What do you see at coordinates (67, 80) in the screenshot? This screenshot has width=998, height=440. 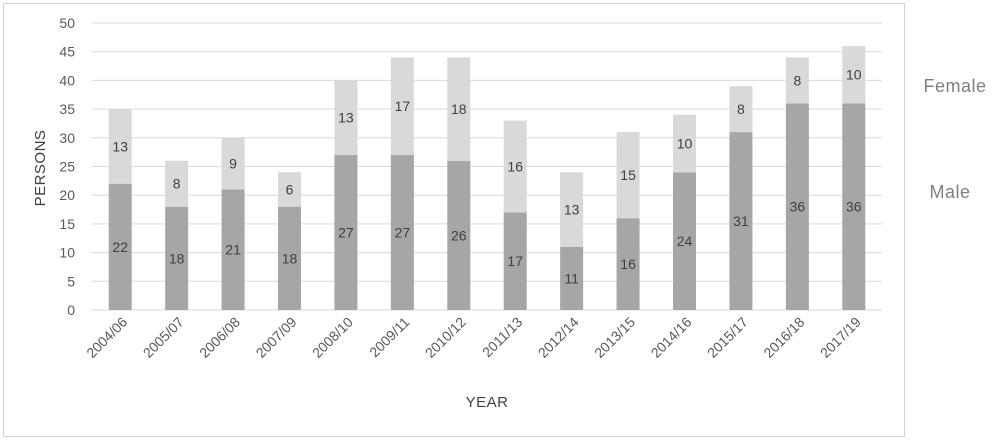 I see `y-tick-label: 40` at bounding box center [67, 80].